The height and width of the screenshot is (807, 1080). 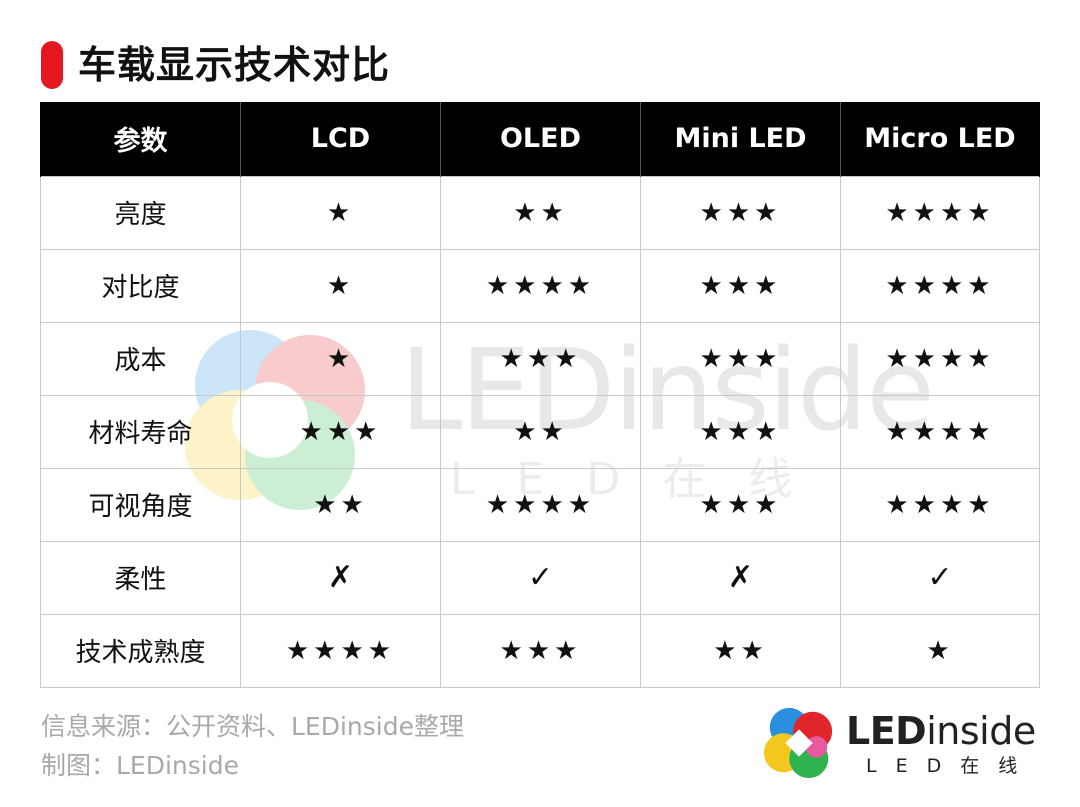 I want to click on param-cell: 材料寿命, so click(x=140, y=431).